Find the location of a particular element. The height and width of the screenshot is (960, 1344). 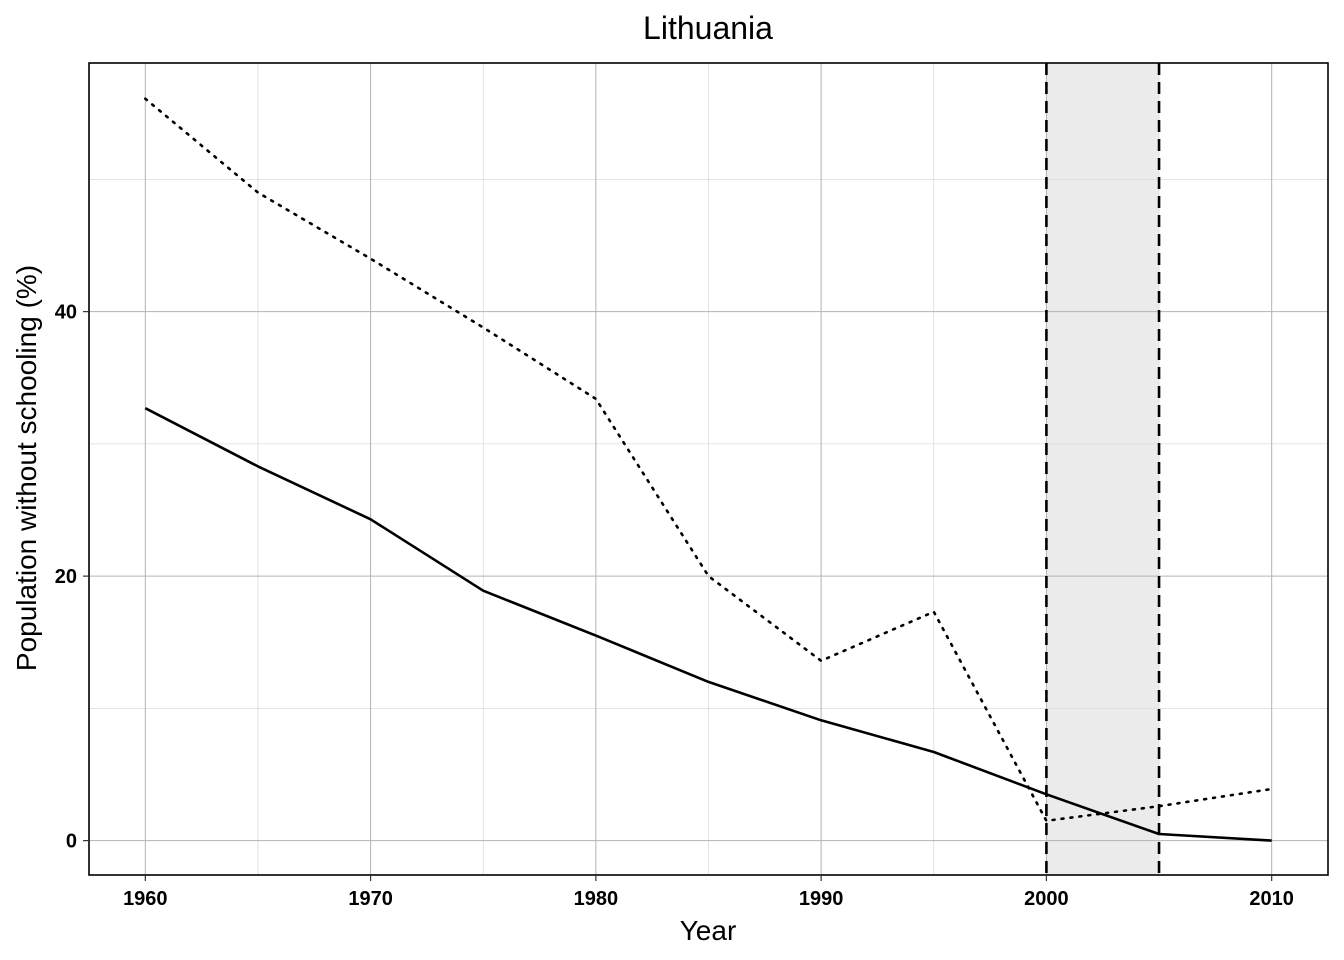

y-axis: 0 20 40 is located at coordinates (72, 577).